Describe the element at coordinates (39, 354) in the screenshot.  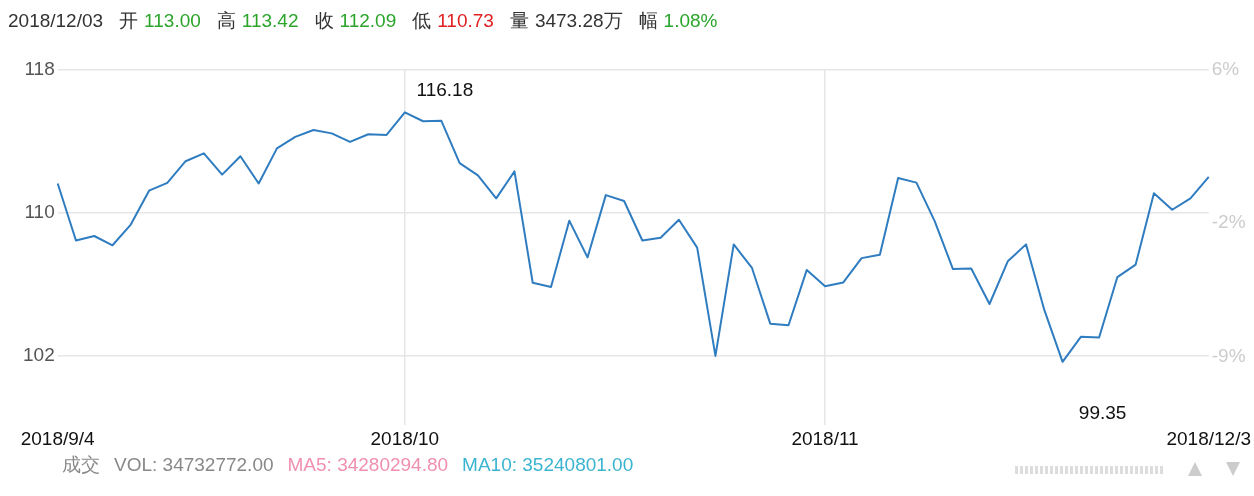
I see `y-tick-label: 102` at that location.